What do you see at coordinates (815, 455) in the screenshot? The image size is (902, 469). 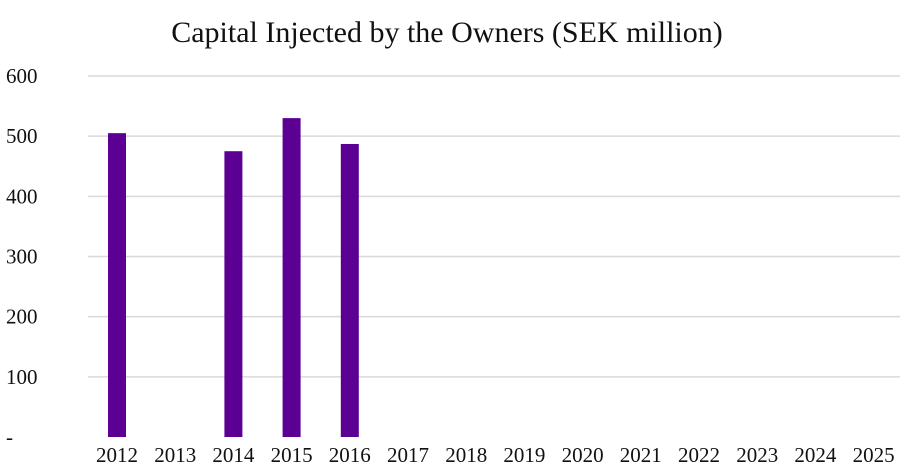 I see `x-tick-label: 2024` at bounding box center [815, 455].